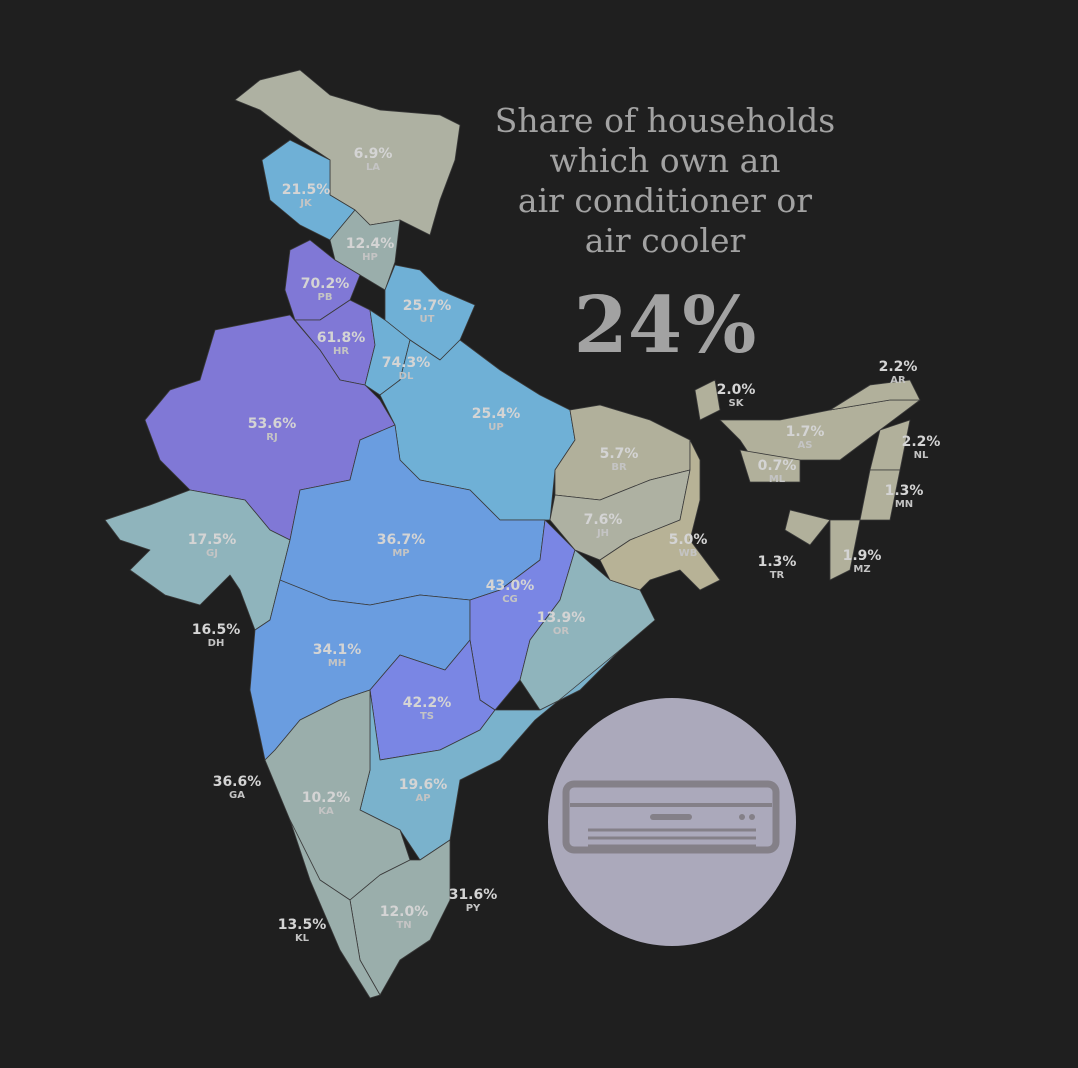 Image resolution: width=1078 pixels, height=1068 pixels. Describe the element at coordinates (302, 938) in the screenshot. I see `region-code: KL` at that location.